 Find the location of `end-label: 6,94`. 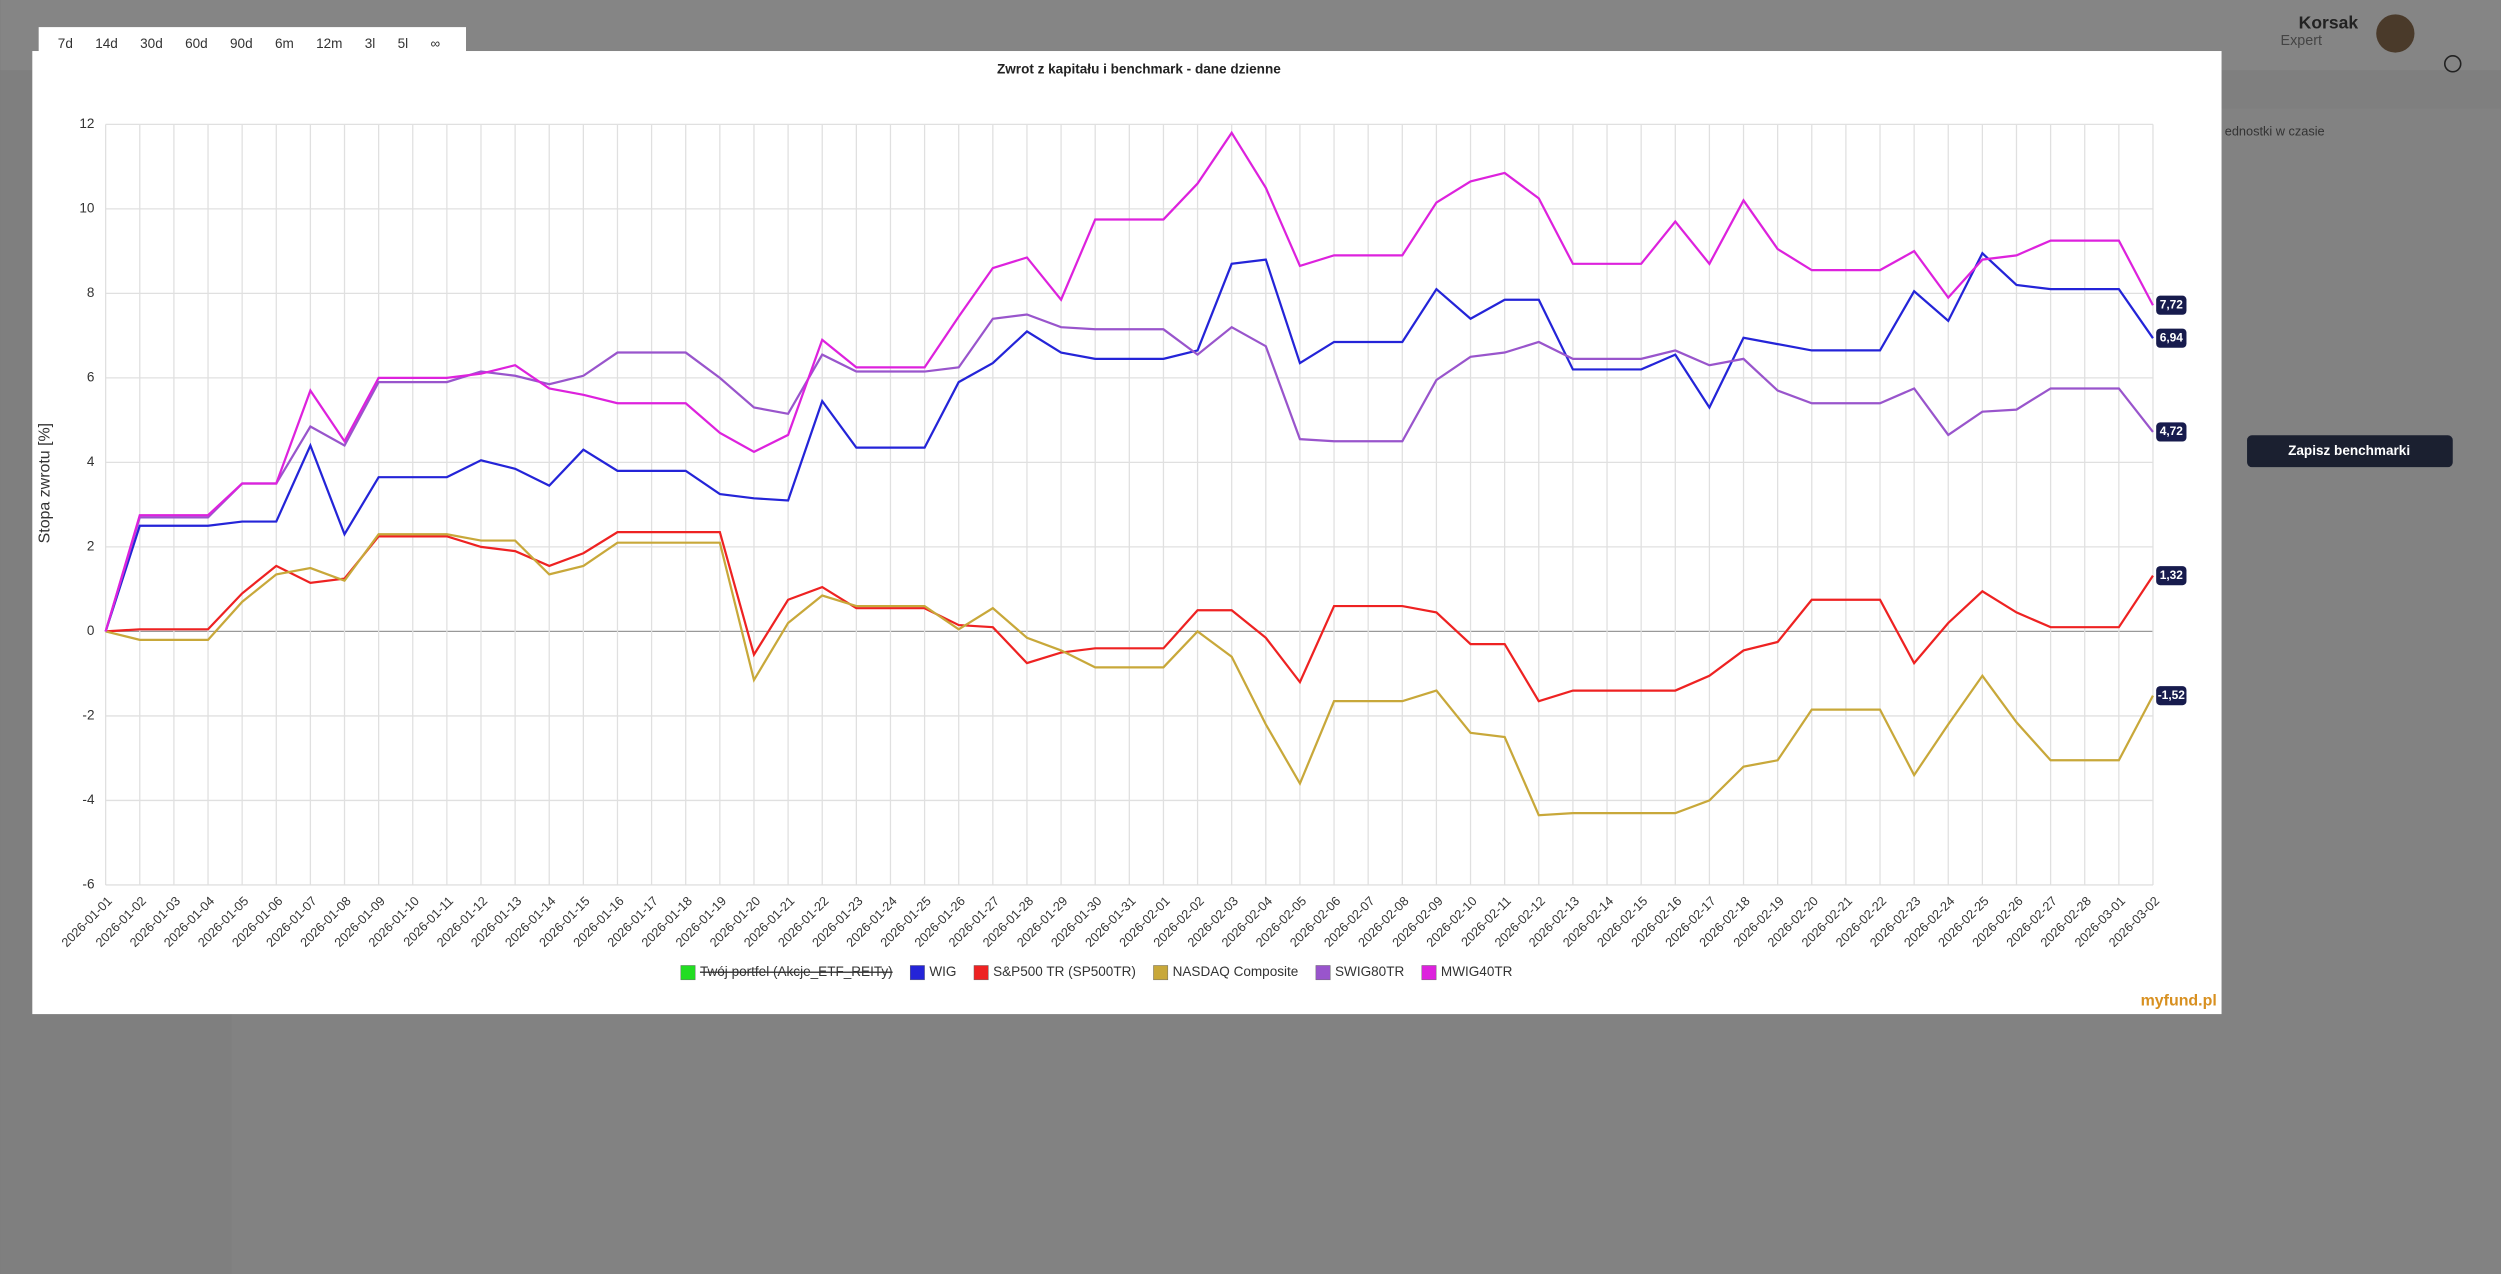

end-label: 6,94 is located at coordinates (2172, 337).